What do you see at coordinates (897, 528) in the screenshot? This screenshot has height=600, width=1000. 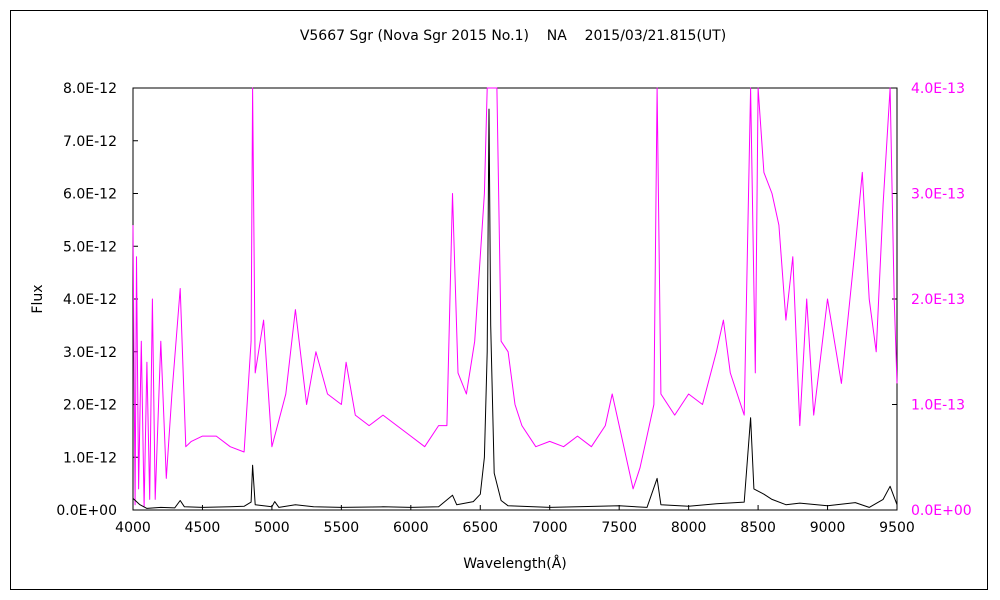 I see `x-tick-label: 9500` at bounding box center [897, 528].